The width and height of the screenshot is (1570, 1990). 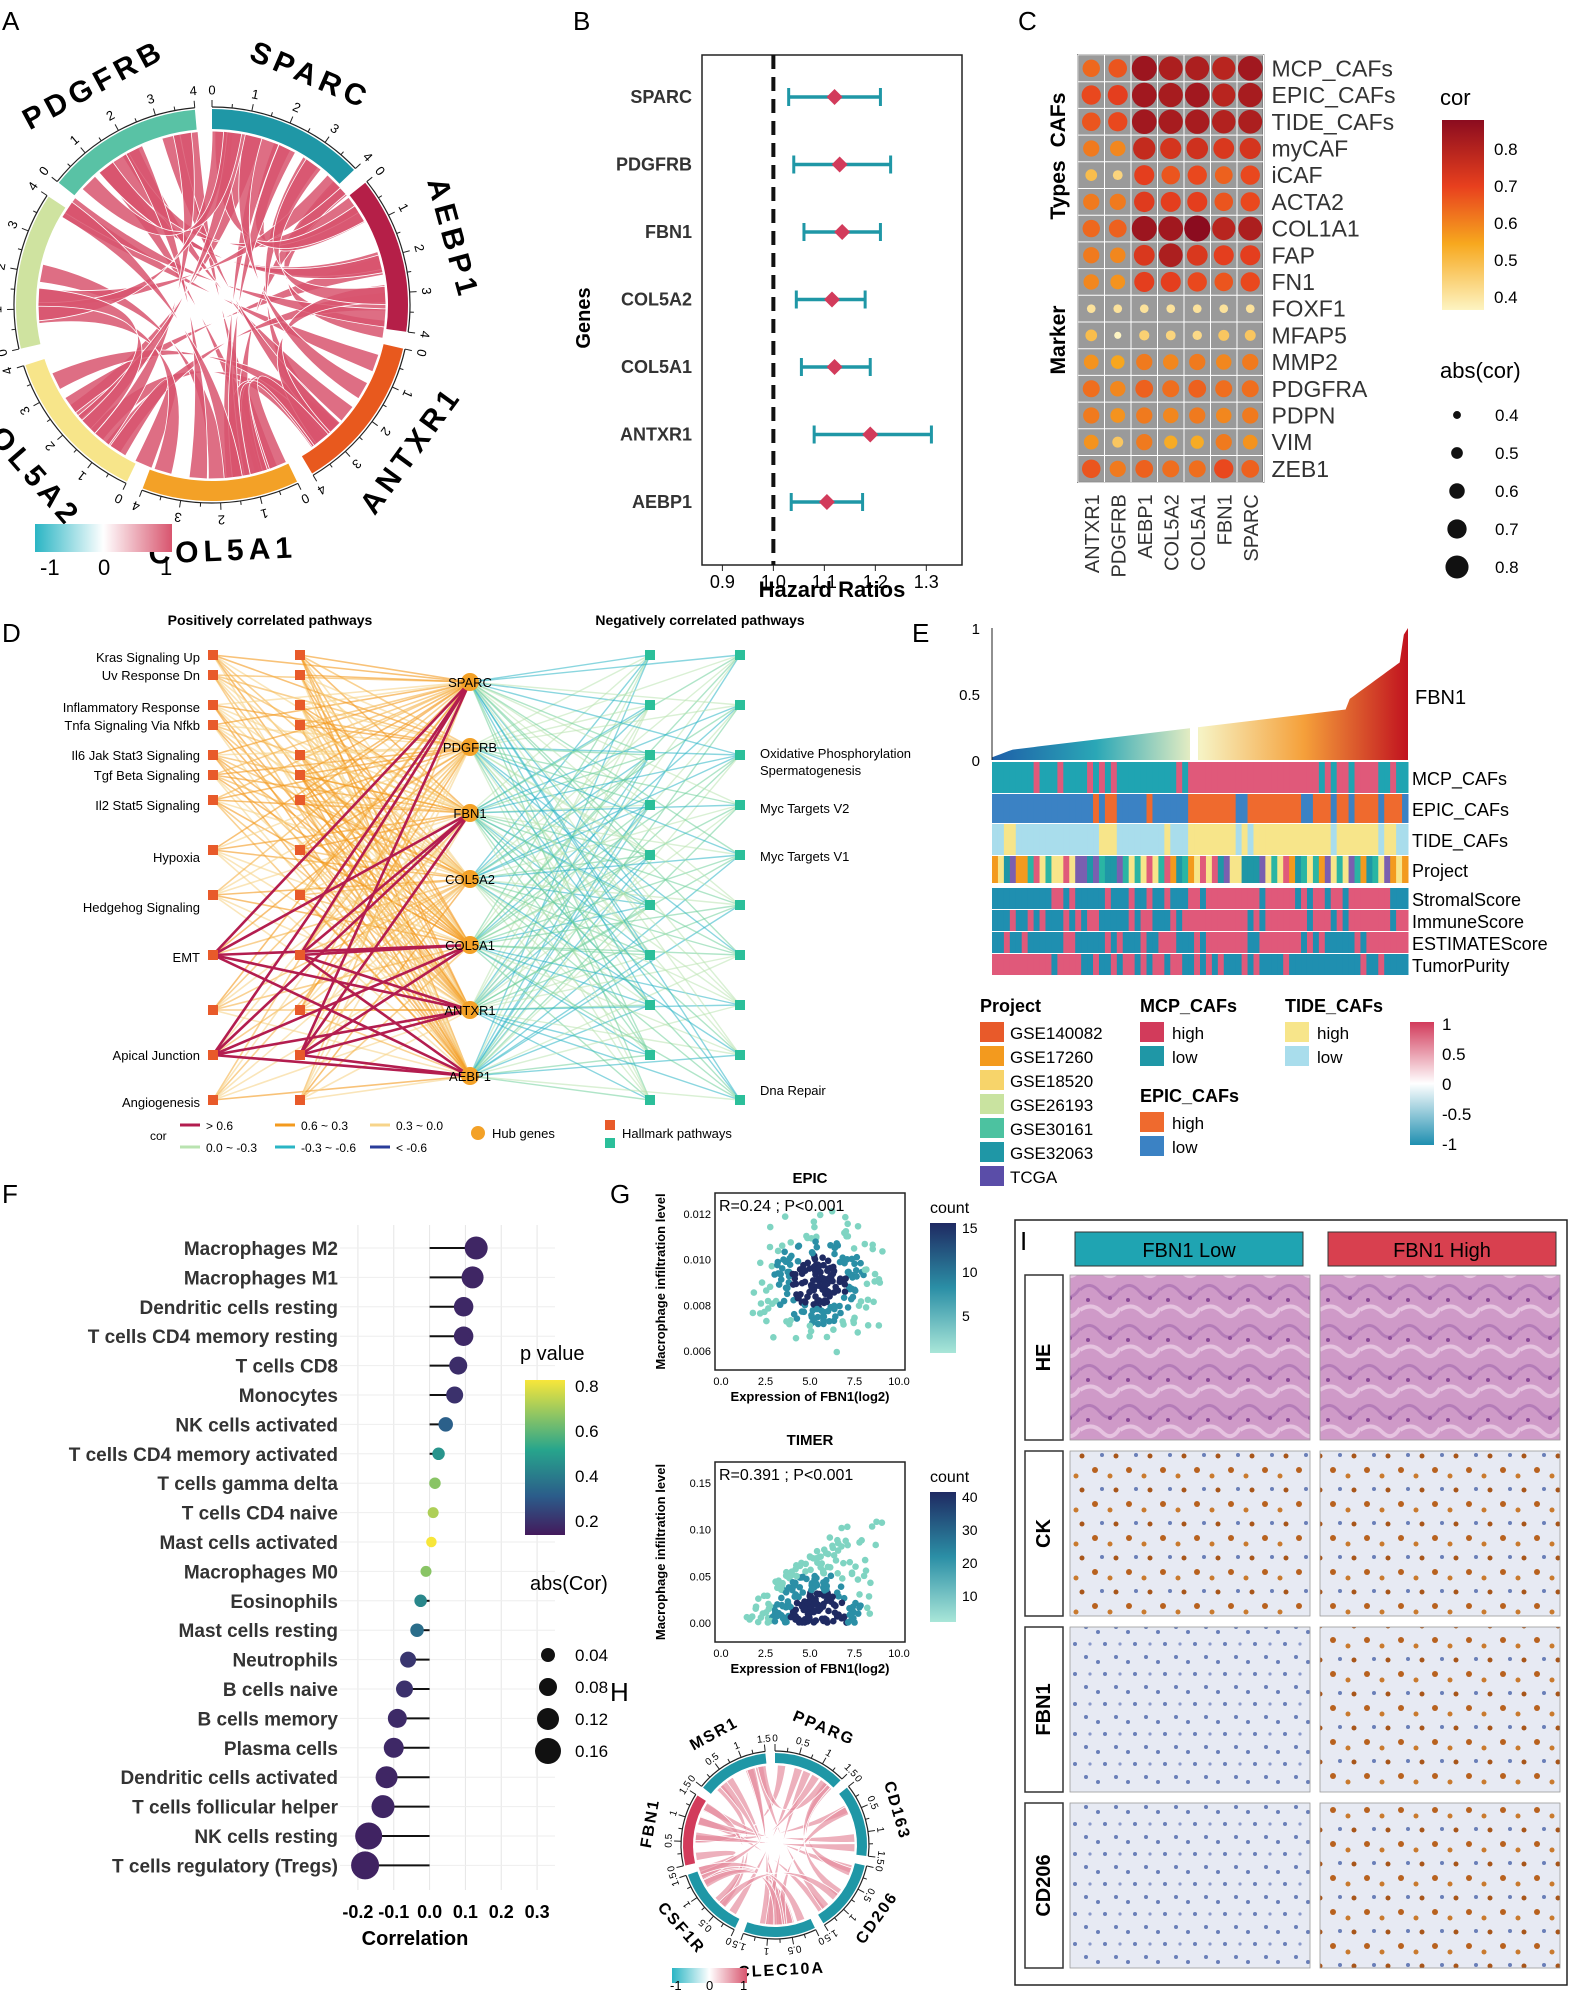 What do you see at coordinates (1333, 1033) in the screenshot?
I see `legend-tide-label: high` at bounding box center [1333, 1033].